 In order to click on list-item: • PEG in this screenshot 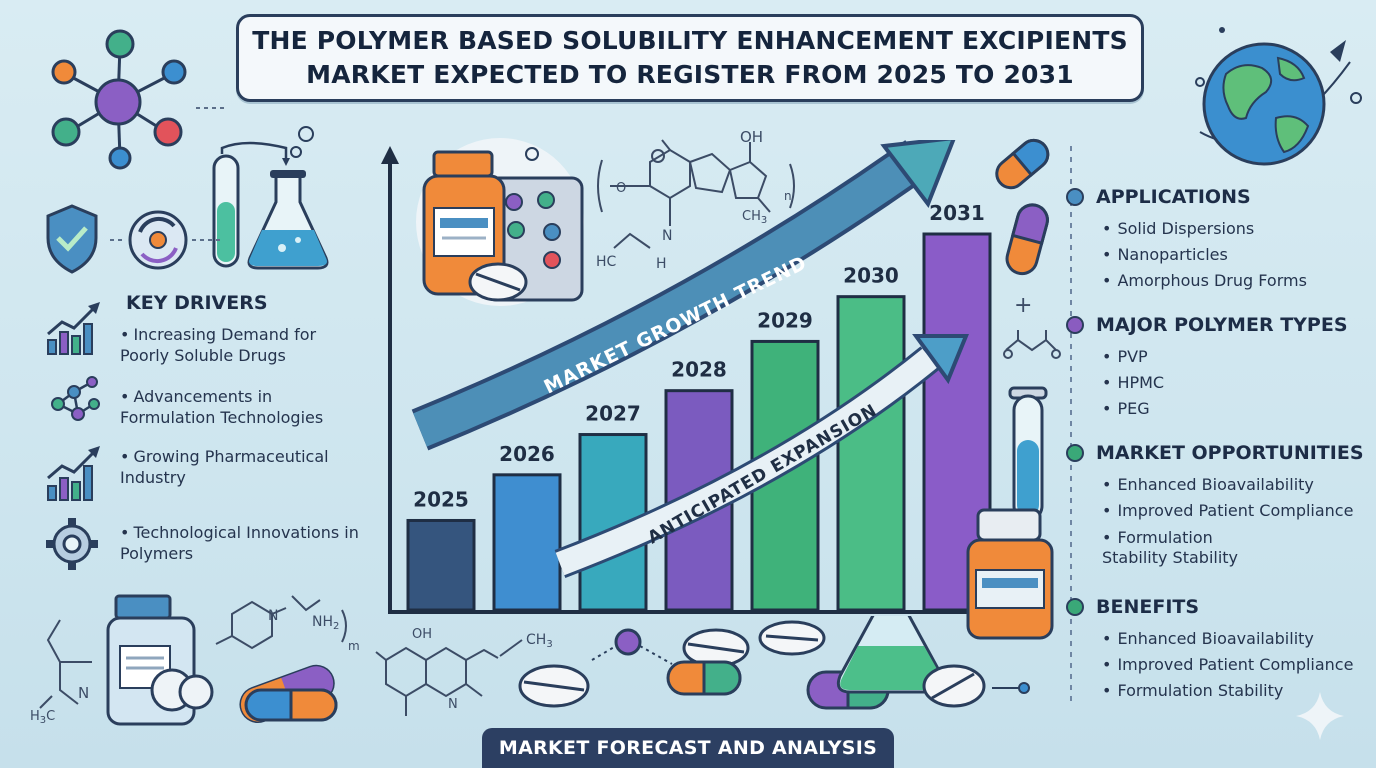, I will do `click(1126, 408)`.